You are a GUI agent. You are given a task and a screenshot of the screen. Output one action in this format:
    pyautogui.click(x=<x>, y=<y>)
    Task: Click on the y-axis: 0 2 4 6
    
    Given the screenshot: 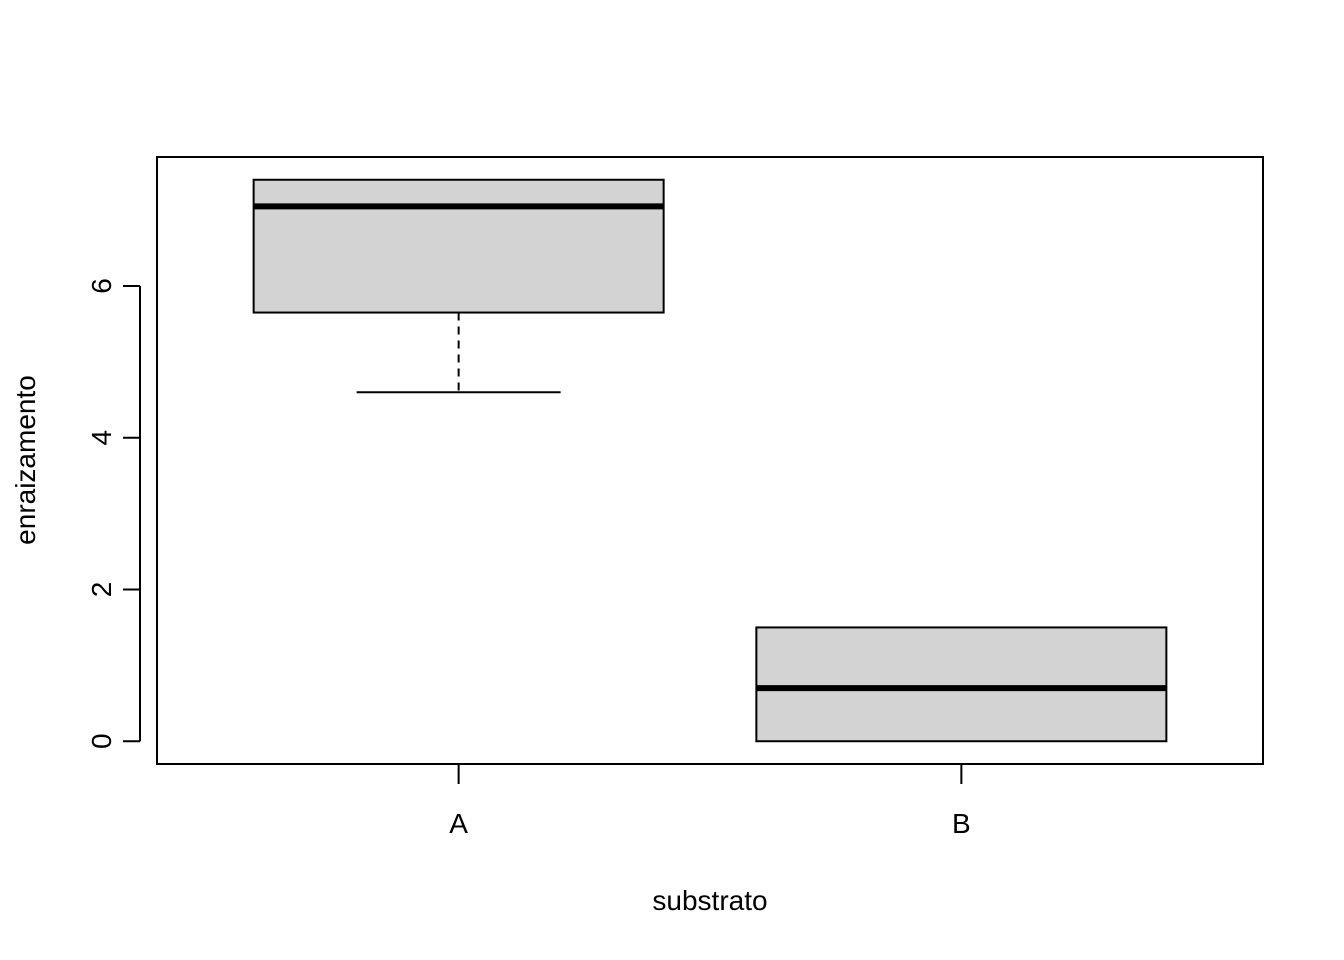 What is the action you would take?
    pyautogui.click(x=113, y=513)
    